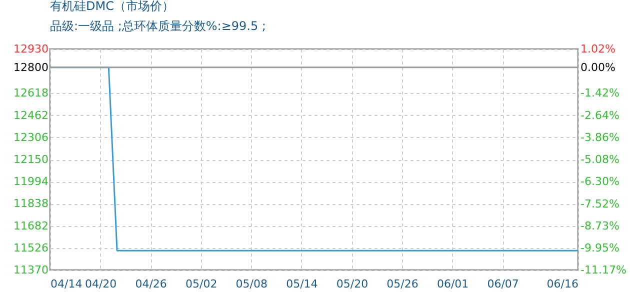 The height and width of the screenshot is (300, 630). Describe the element at coordinates (112, 6) in the screenshot. I see `chart-title: 有机硅DMC（市场价）` at that location.